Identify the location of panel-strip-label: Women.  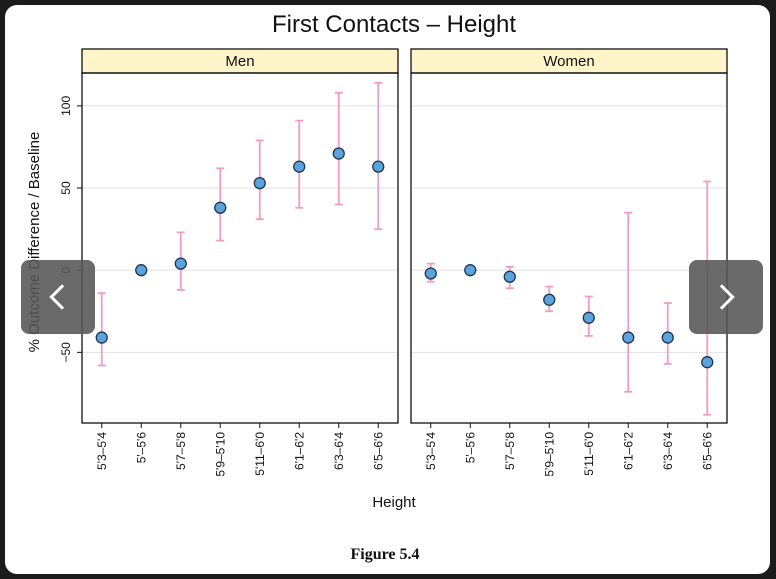
(568, 61).